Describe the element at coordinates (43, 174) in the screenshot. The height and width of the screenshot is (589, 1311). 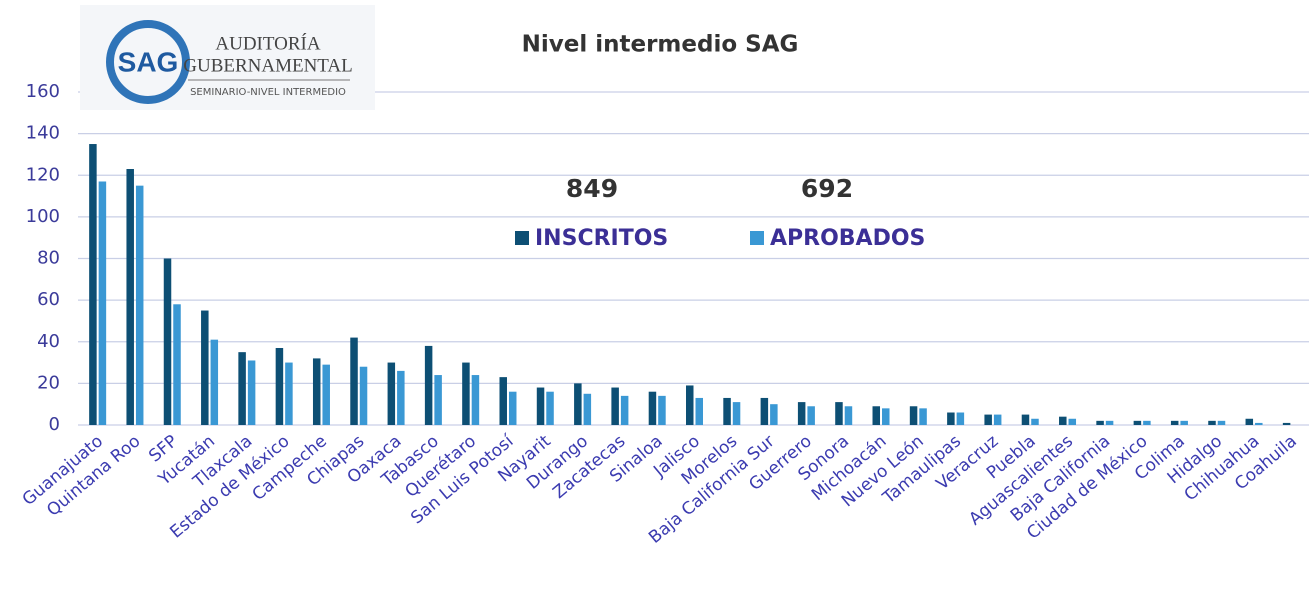
I see `y-tick-label: 120` at that location.